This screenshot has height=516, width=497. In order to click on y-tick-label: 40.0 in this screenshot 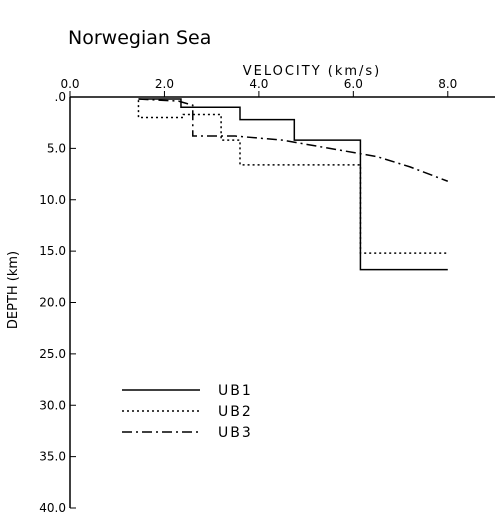, I will do `click(52, 506)`.